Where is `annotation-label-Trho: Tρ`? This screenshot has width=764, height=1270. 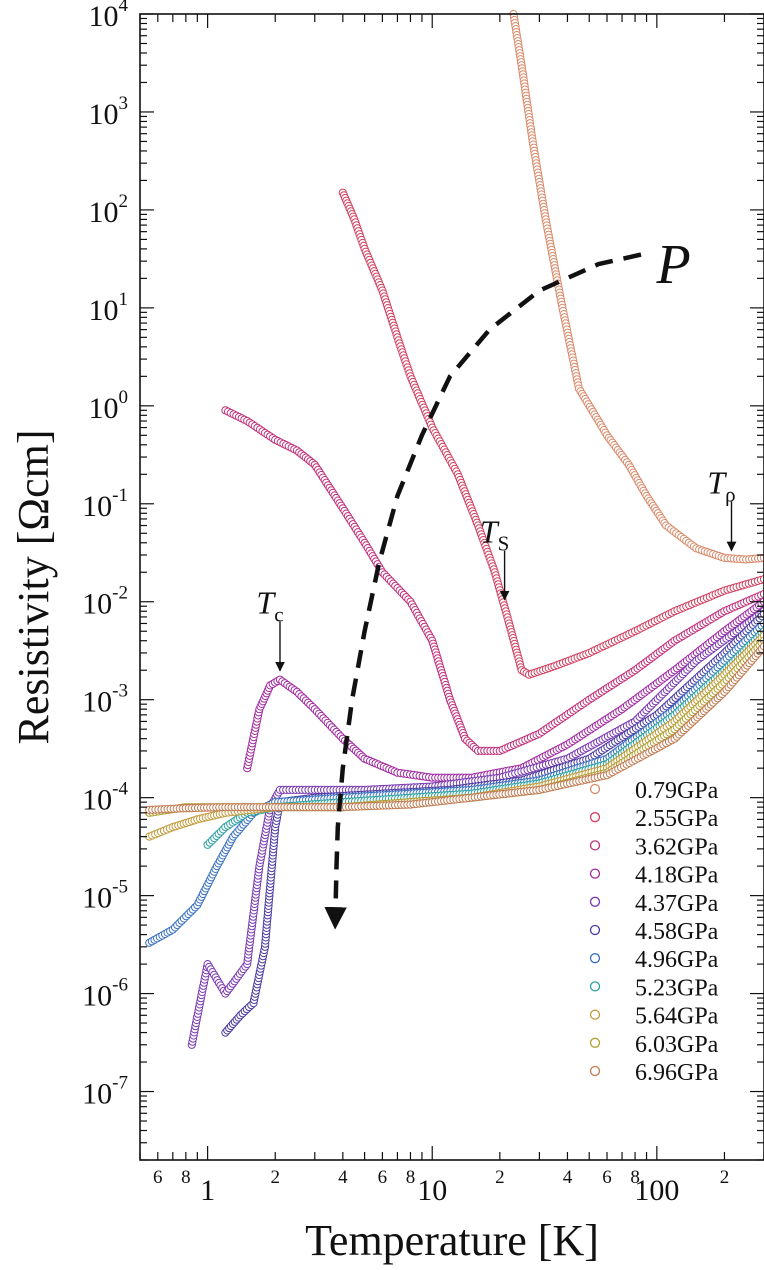
annotation-label-Trho: Tρ is located at coordinates (721, 485).